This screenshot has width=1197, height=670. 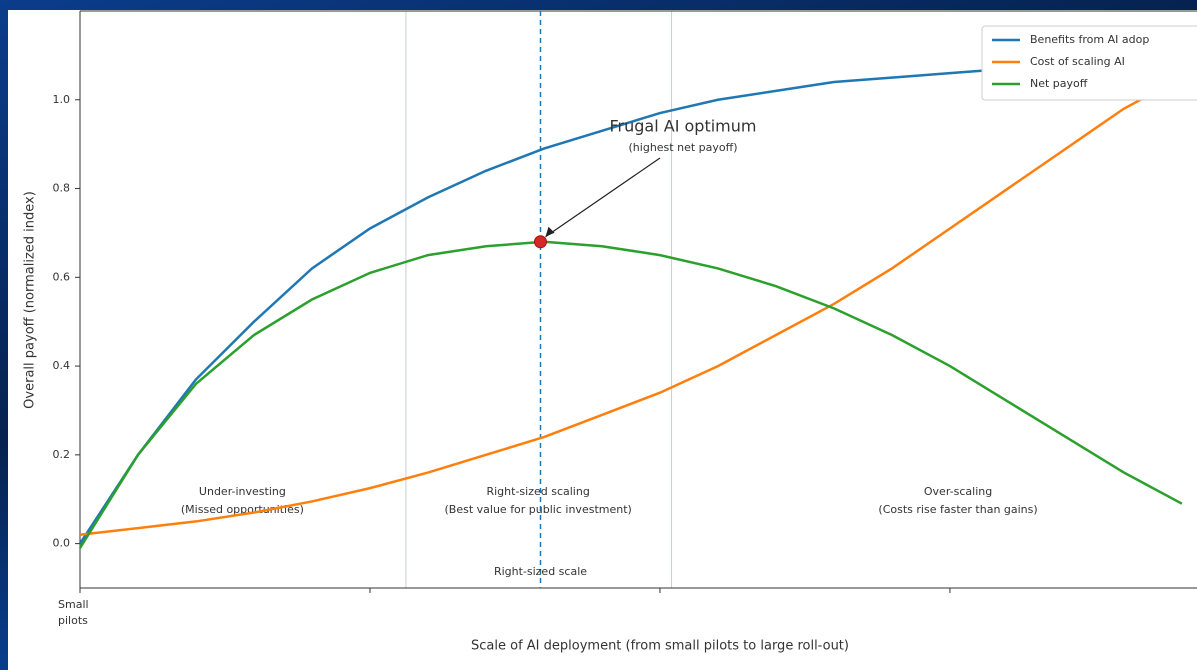 I want to click on optimum-marker, so click(x=540, y=242).